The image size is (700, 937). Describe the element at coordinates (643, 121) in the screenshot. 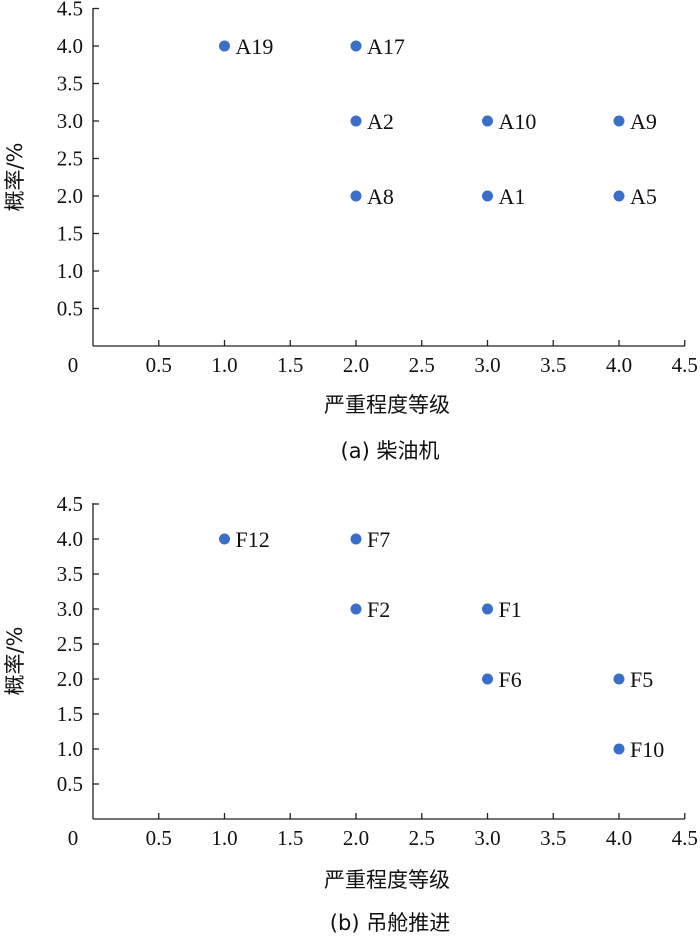

I see `point-label-a9: A9` at that location.